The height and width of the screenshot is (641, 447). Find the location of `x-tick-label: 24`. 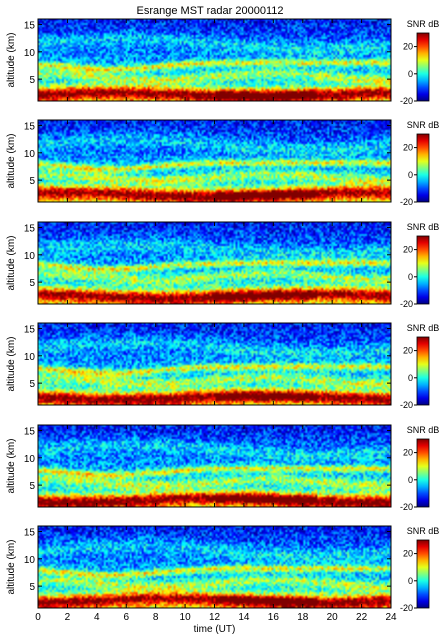

x-tick-label: 24 is located at coordinates (391, 617).